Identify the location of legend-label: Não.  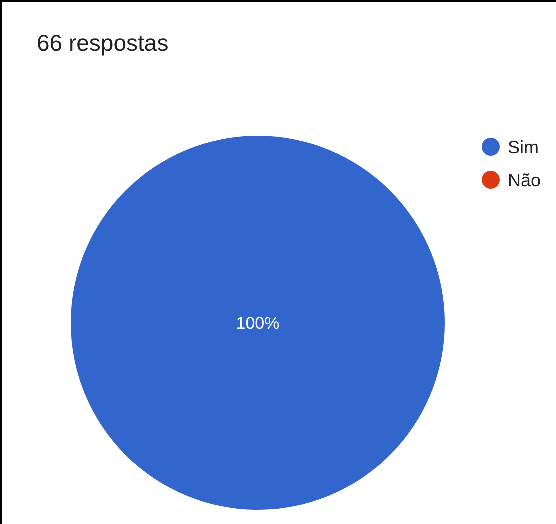
(525, 180).